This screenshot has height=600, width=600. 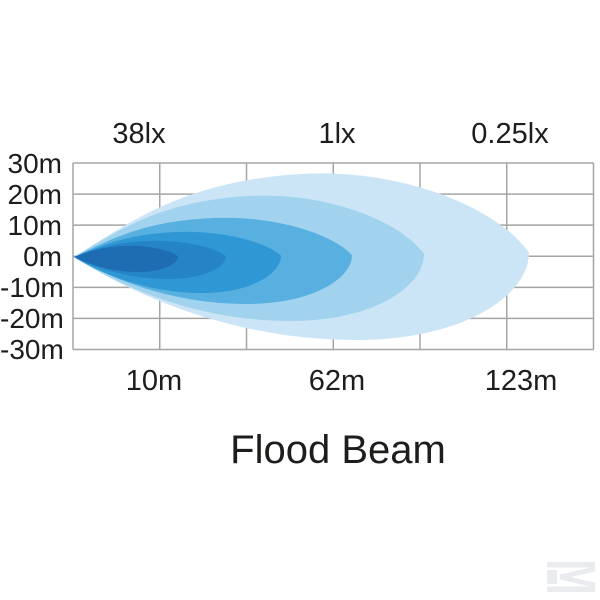 What do you see at coordinates (154, 381) in the screenshot?
I see `x-tick-10m: 10m` at bounding box center [154, 381].